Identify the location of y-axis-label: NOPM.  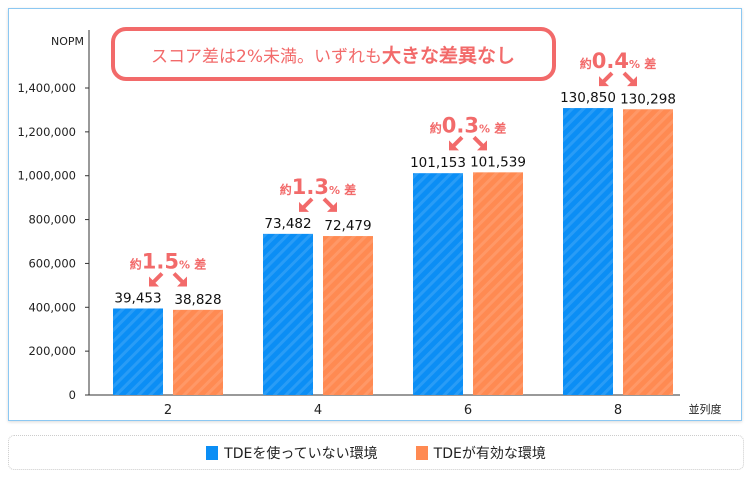
(67, 41).